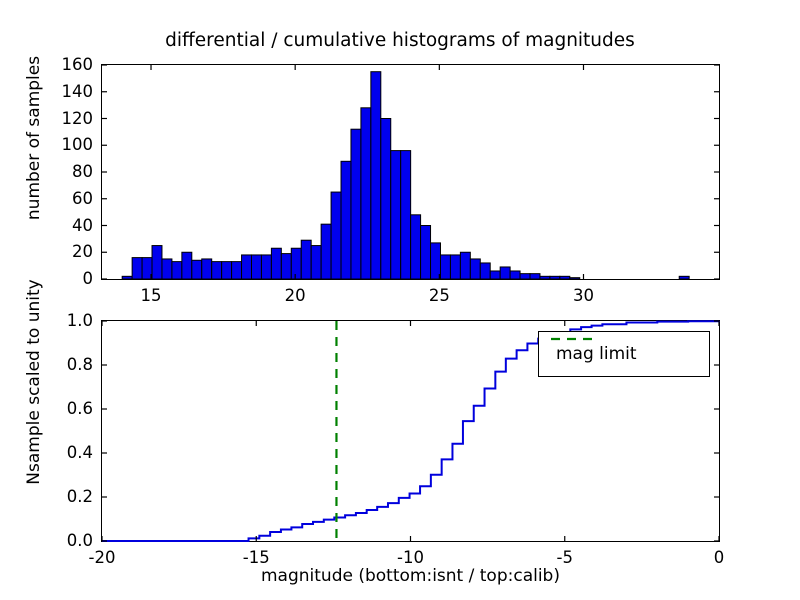 This screenshot has width=800, height=600. Describe the element at coordinates (79, 408) in the screenshot. I see `bottom-panel-y-tick-label: 0.6` at that location.